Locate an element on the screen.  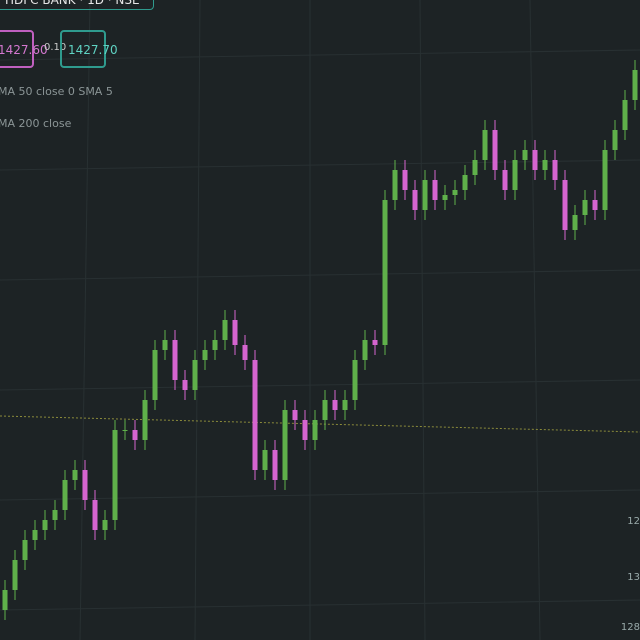
symbol-header: HDFC BANK · 1D · NSE is located at coordinates (77, 5).